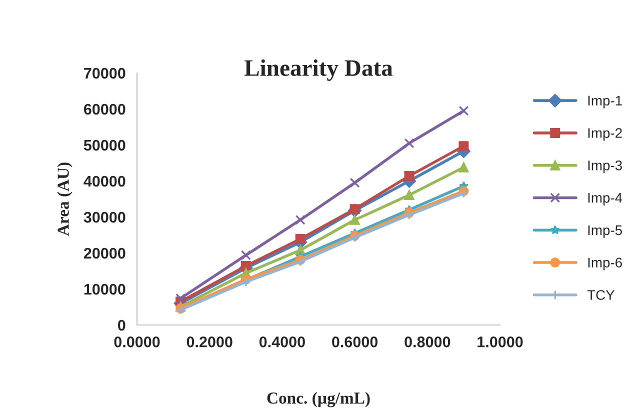 This screenshot has height=408, width=634. What do you see at coordinates (318, 400) in the screenshot?
I see `x-axis-title: Conc. (µg/mL)` at bounding box center [318, 400].